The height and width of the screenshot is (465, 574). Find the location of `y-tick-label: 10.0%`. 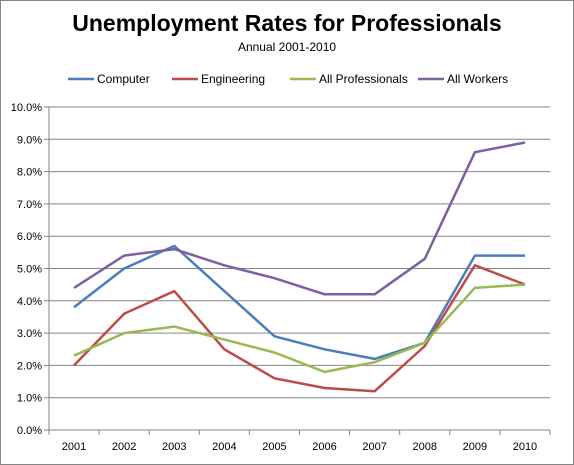

y-tick-label: 10.0% is located at coordinates (26, 108).